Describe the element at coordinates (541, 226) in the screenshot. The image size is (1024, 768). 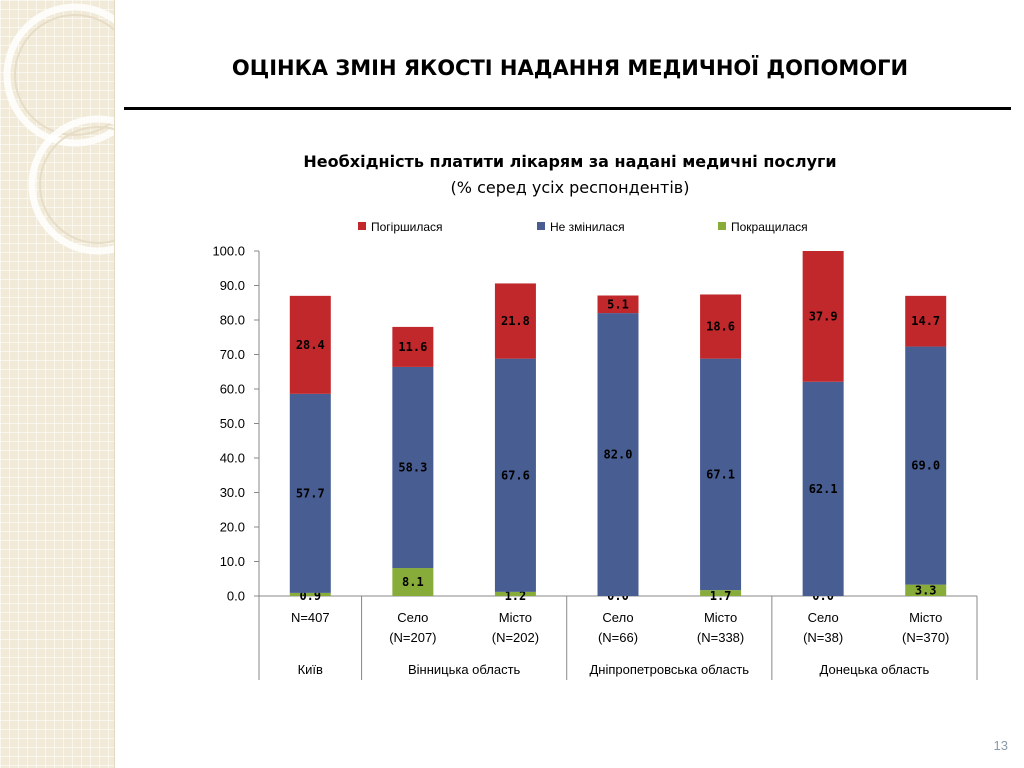
I see `legend-swatch-same` at that location.